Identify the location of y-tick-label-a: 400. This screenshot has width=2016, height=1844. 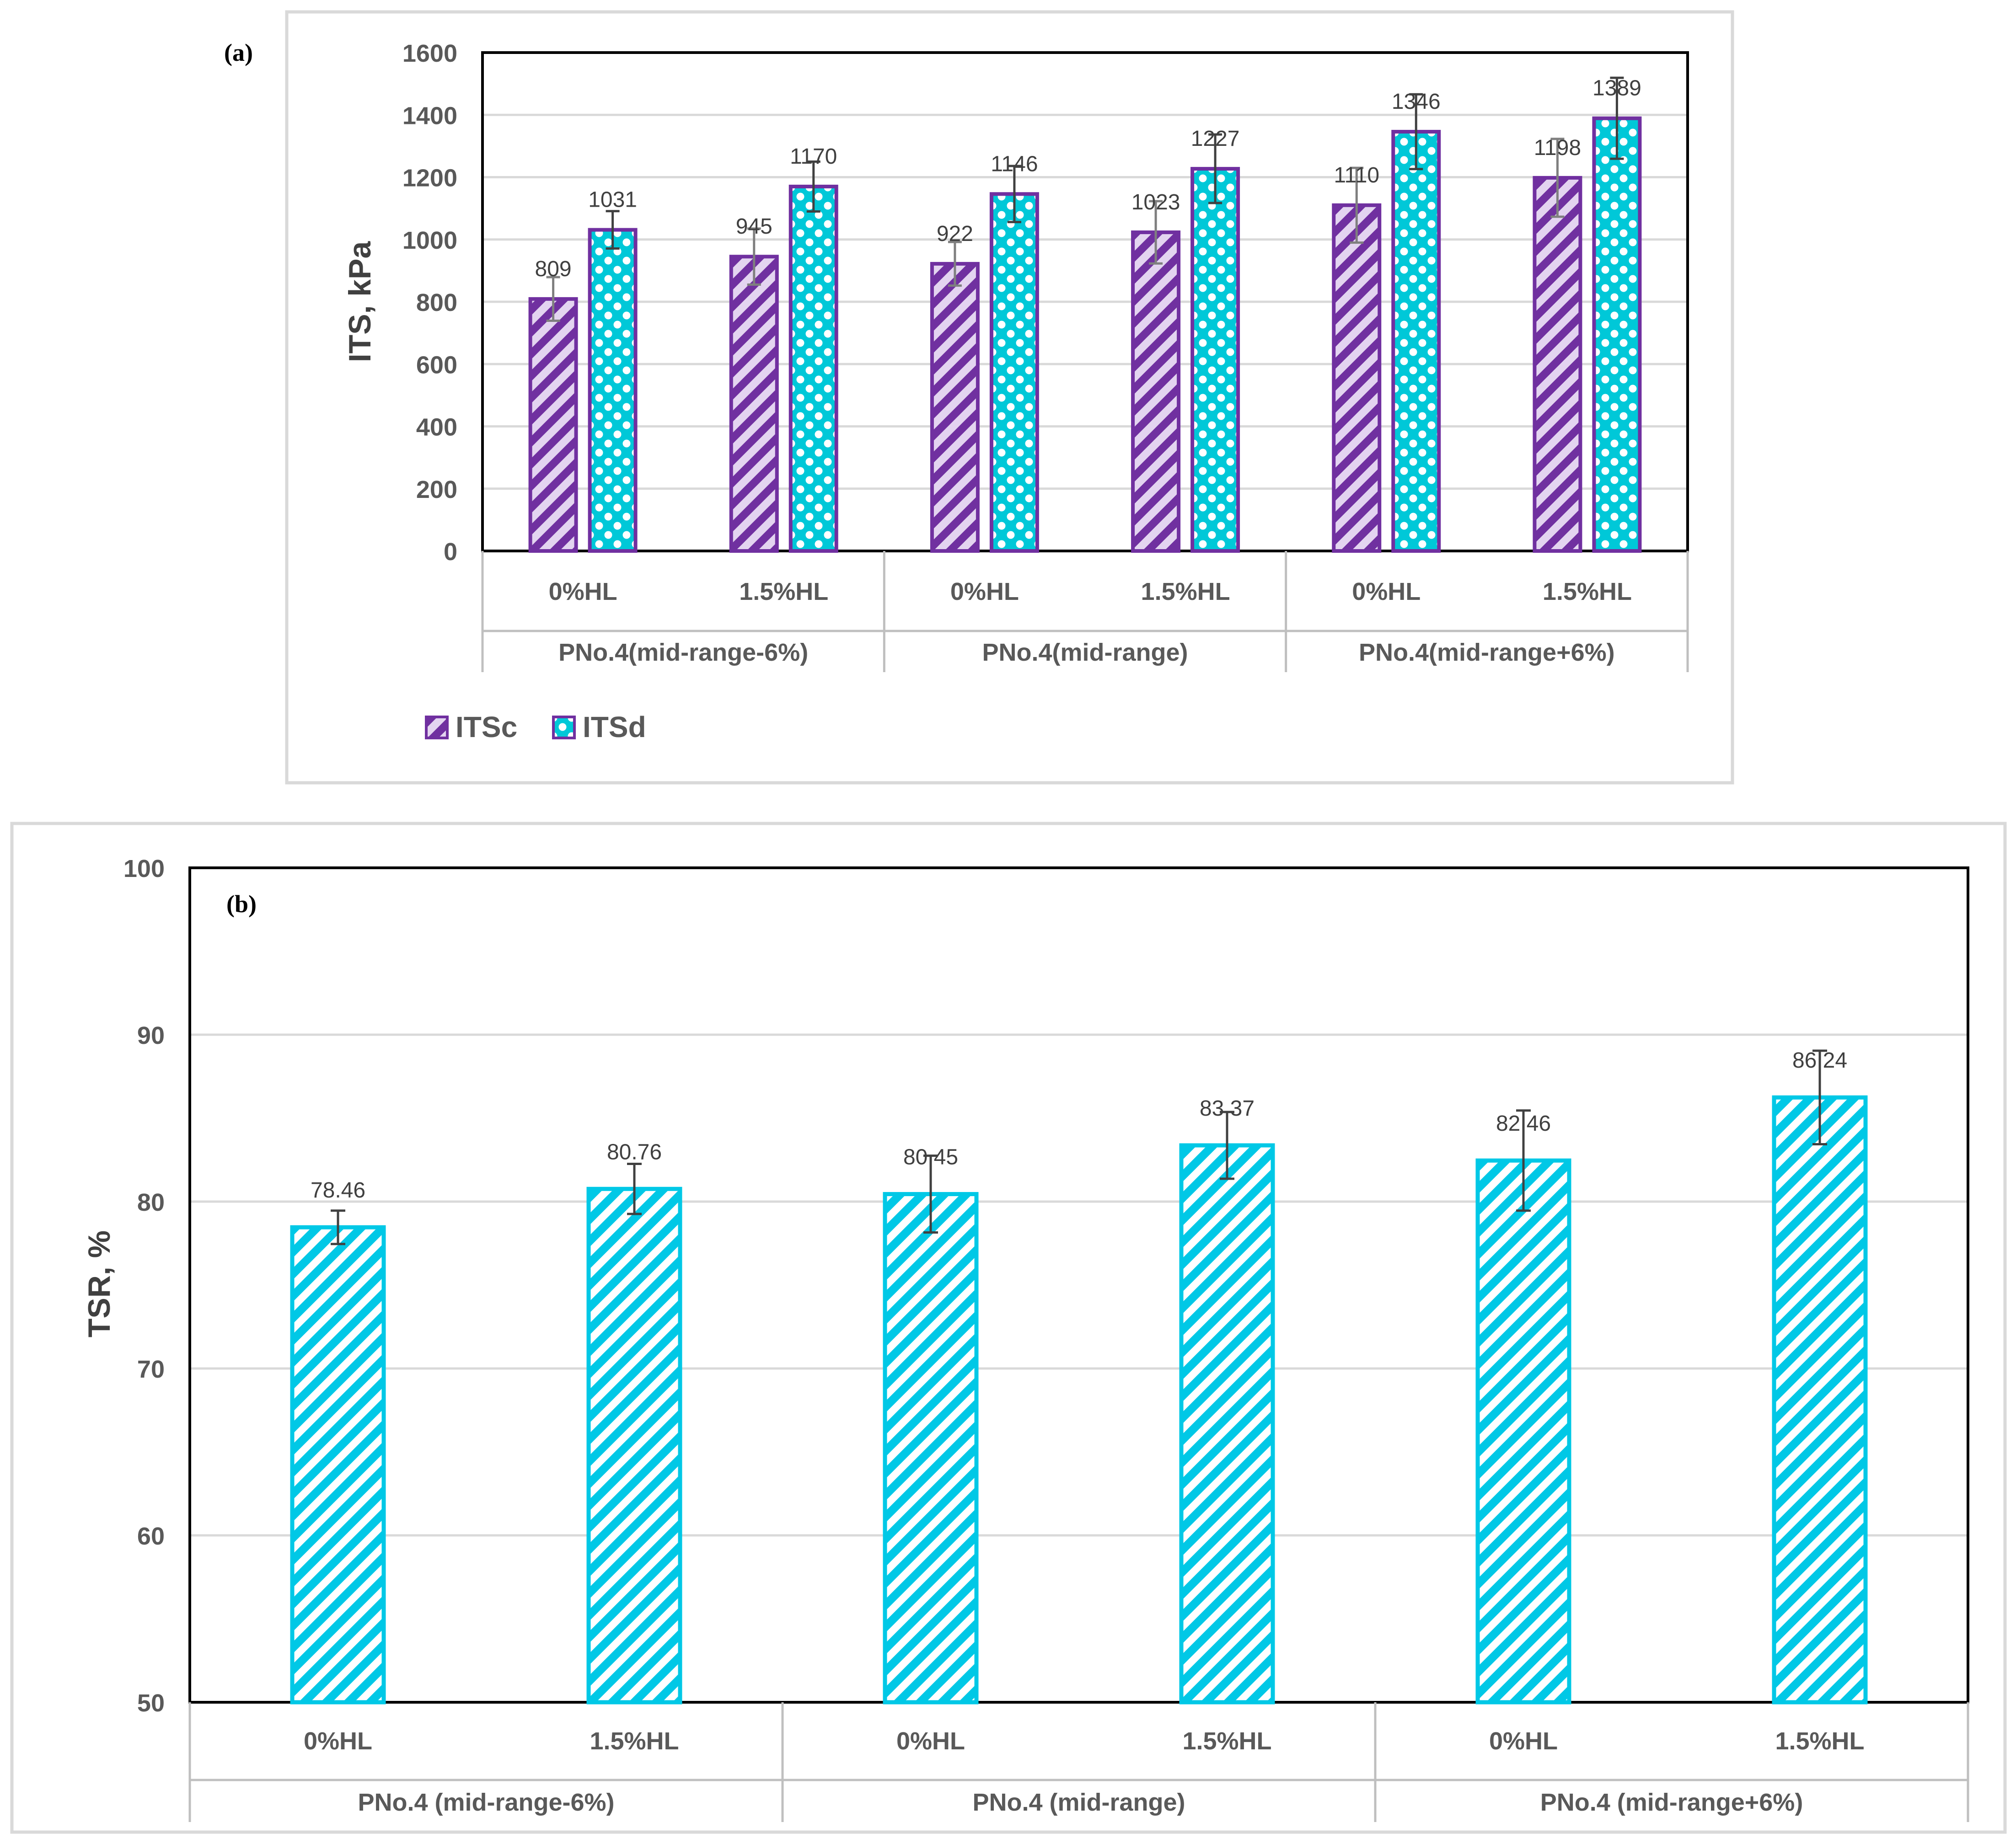
(436, 427).